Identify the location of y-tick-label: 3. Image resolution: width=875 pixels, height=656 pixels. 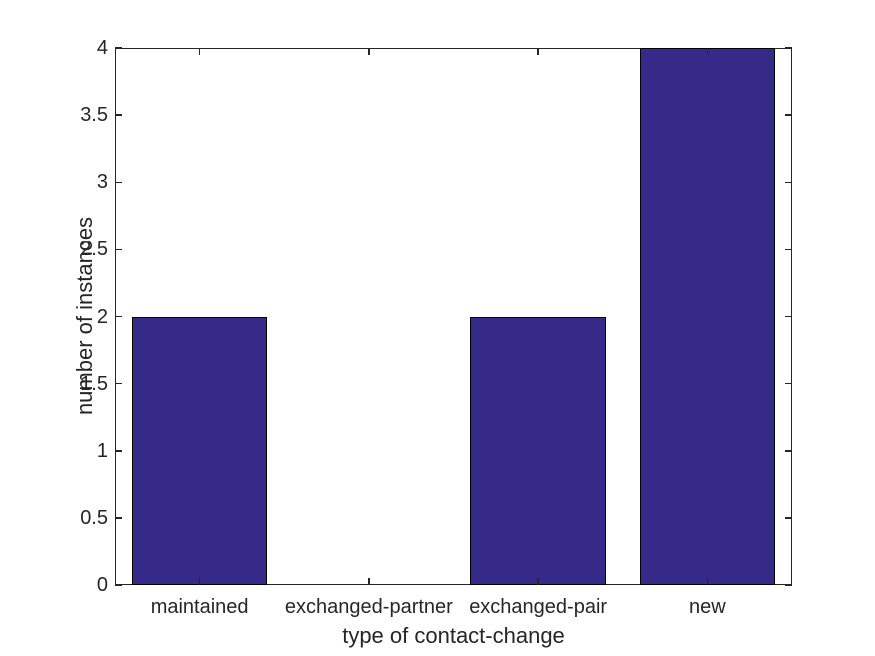
(102, 182).